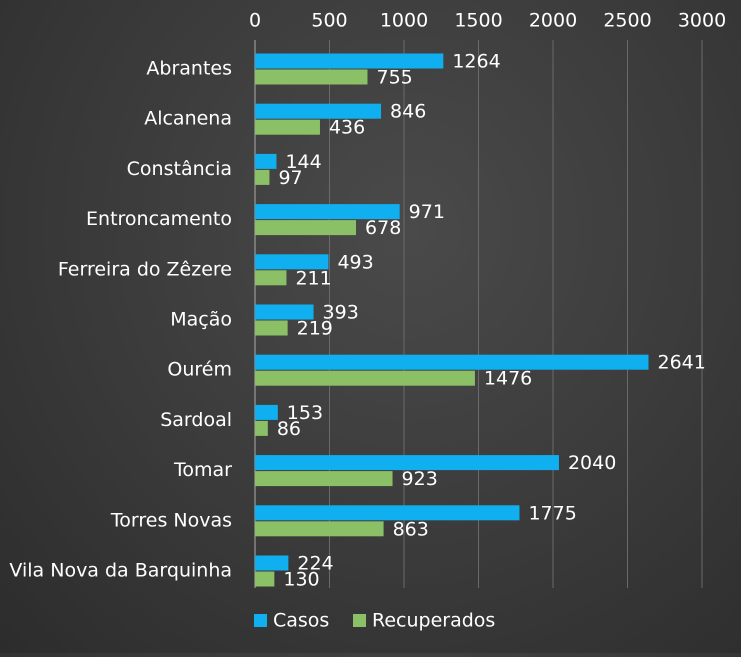  What do you see at coordinates (290, 178) in the screenshot?
I see `data-label-recuperados-constancia: 97` at bounding box center [290, 178].